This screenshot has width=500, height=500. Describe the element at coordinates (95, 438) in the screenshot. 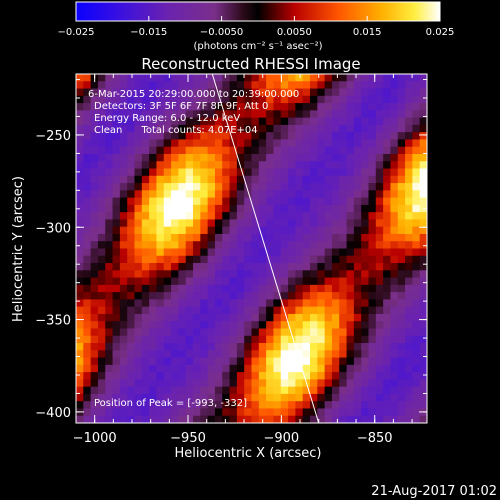

I see `x-tick-label: −1000` at that location.